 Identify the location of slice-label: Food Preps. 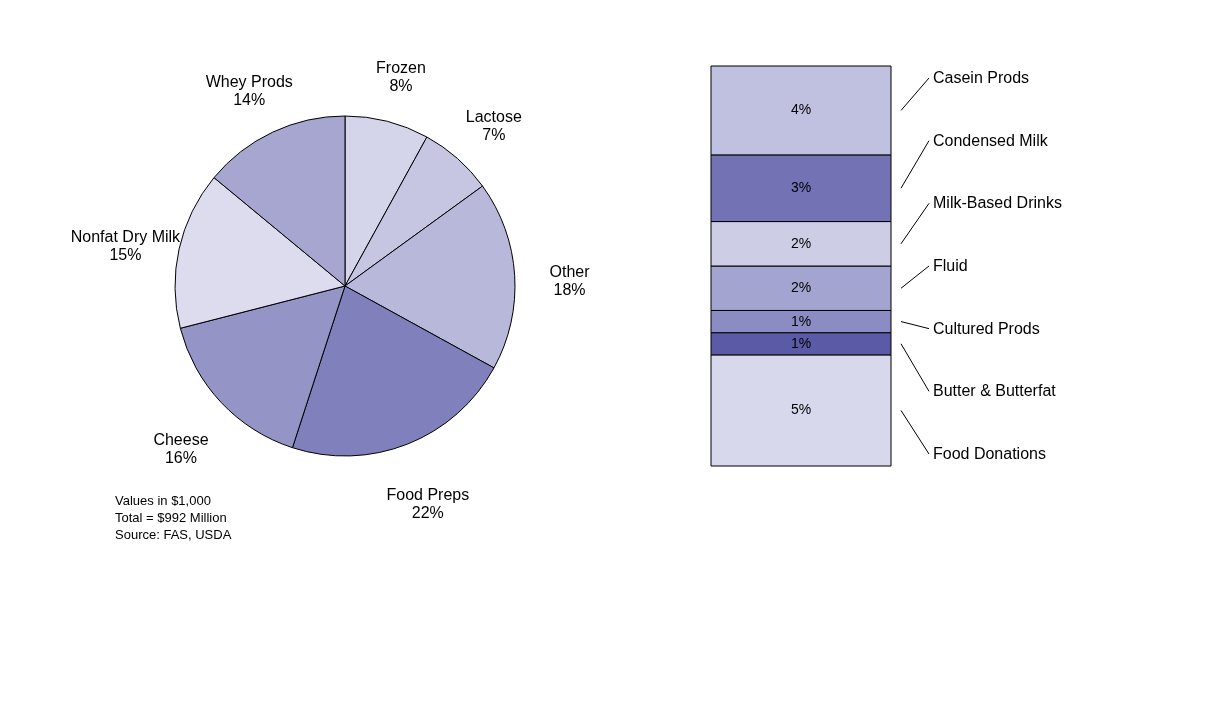
(428, 495).